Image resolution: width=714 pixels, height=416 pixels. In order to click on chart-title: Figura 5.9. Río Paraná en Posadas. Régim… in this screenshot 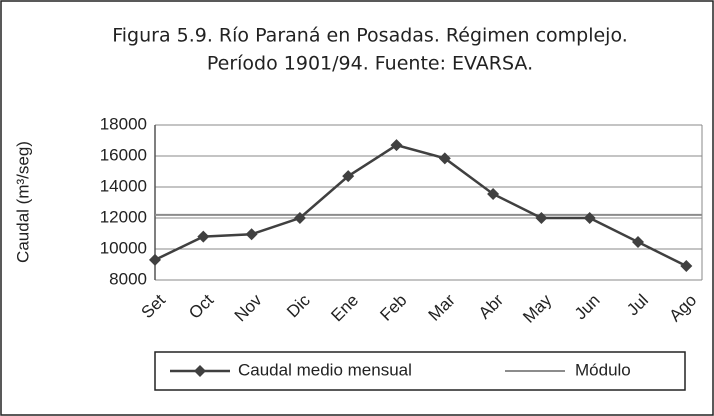, I will do `click(370, 36)`.